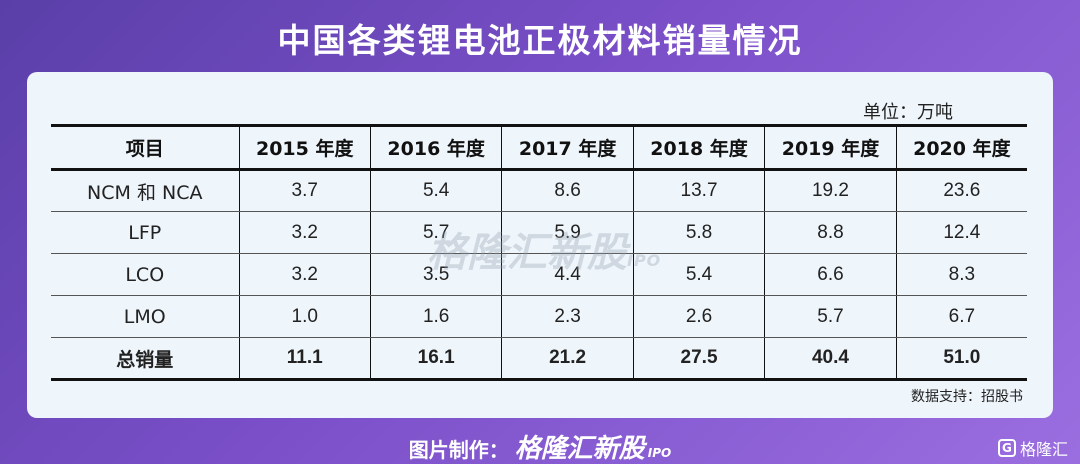 The image size is (1080, 464). Describe the element at coordinates (830, 190) in the screenshot. I see `table-cell: 19.2` at that location.